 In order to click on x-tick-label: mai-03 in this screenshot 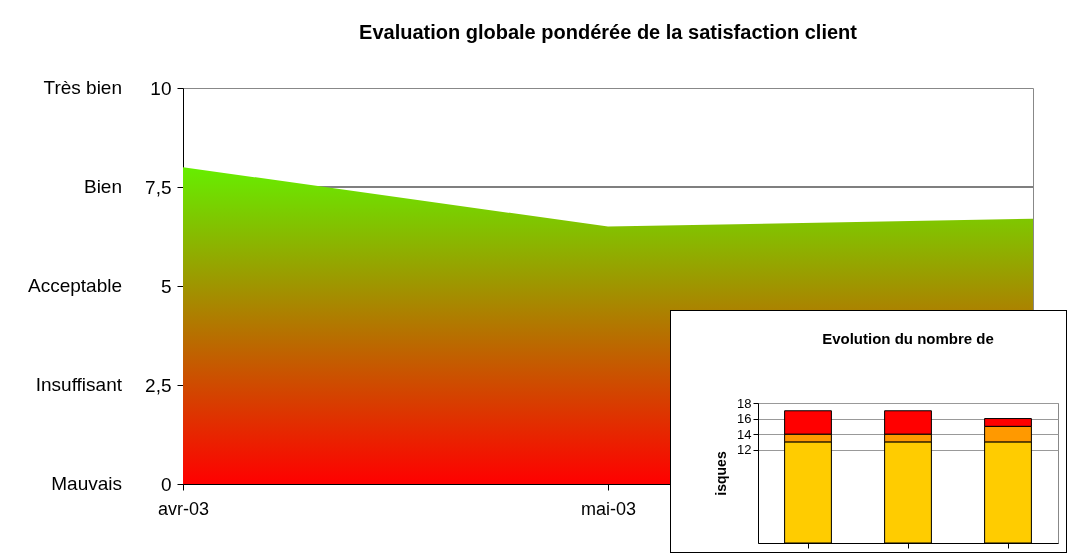, I will do `click(608, 508)`.